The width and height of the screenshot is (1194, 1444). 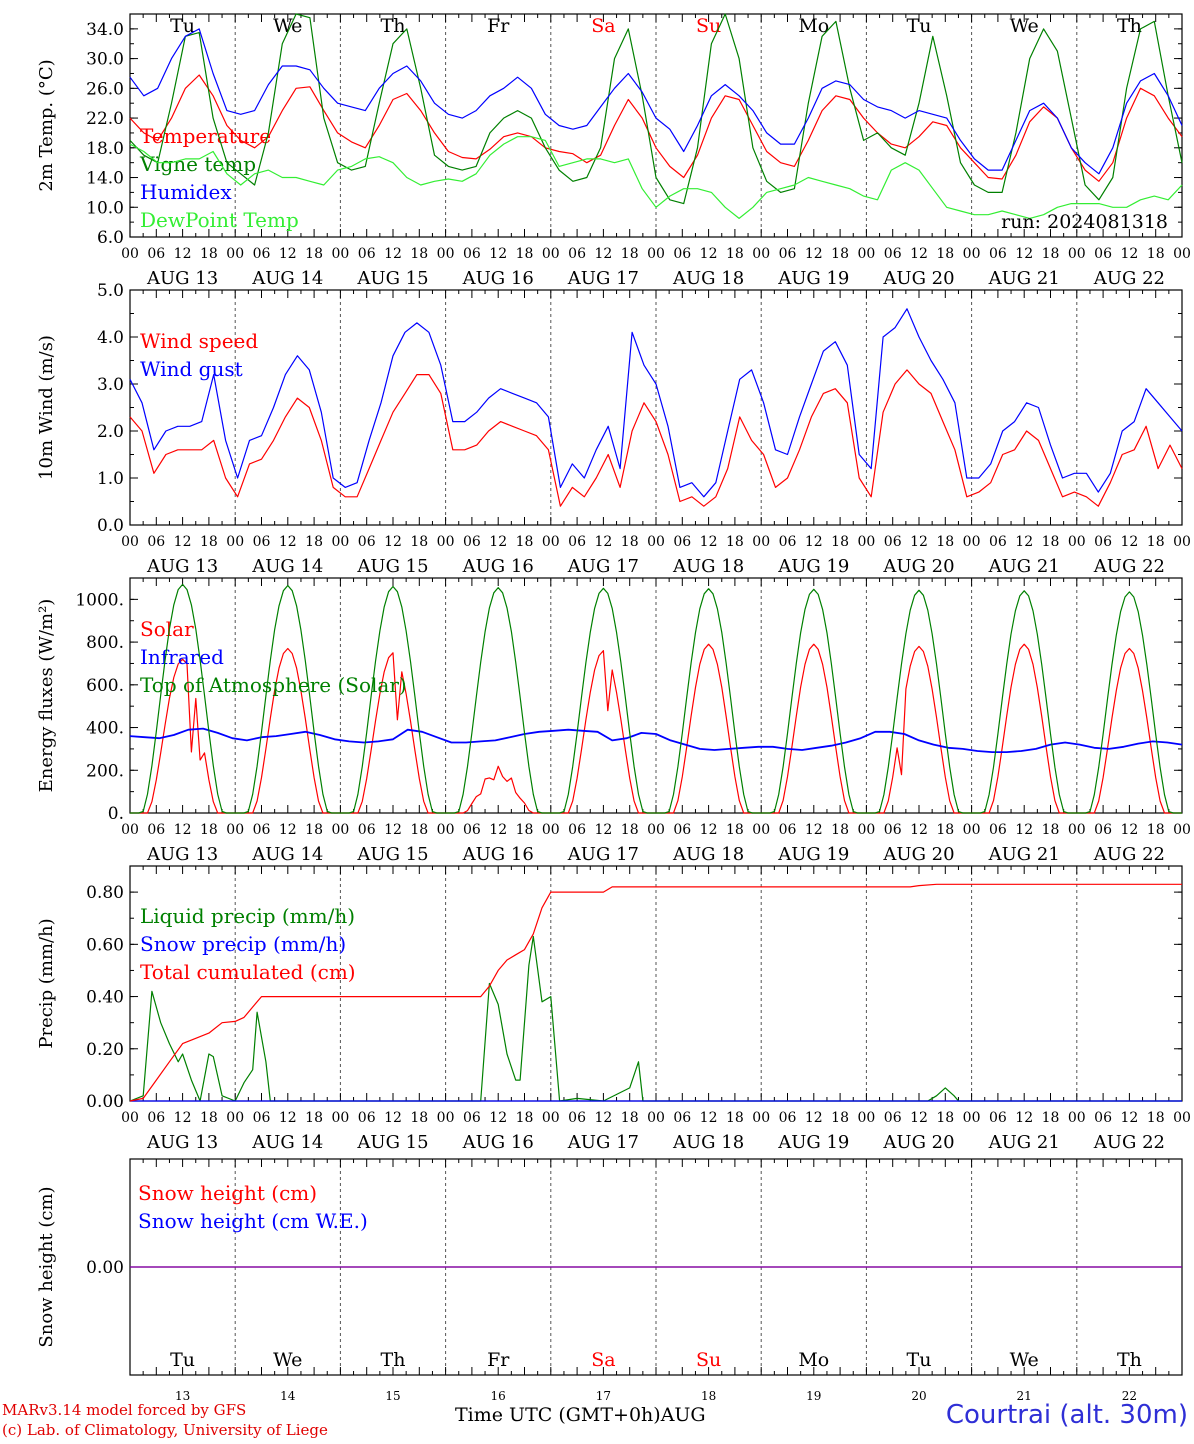 I want to click on day-name-top: Su, so click(x=708, y=26).